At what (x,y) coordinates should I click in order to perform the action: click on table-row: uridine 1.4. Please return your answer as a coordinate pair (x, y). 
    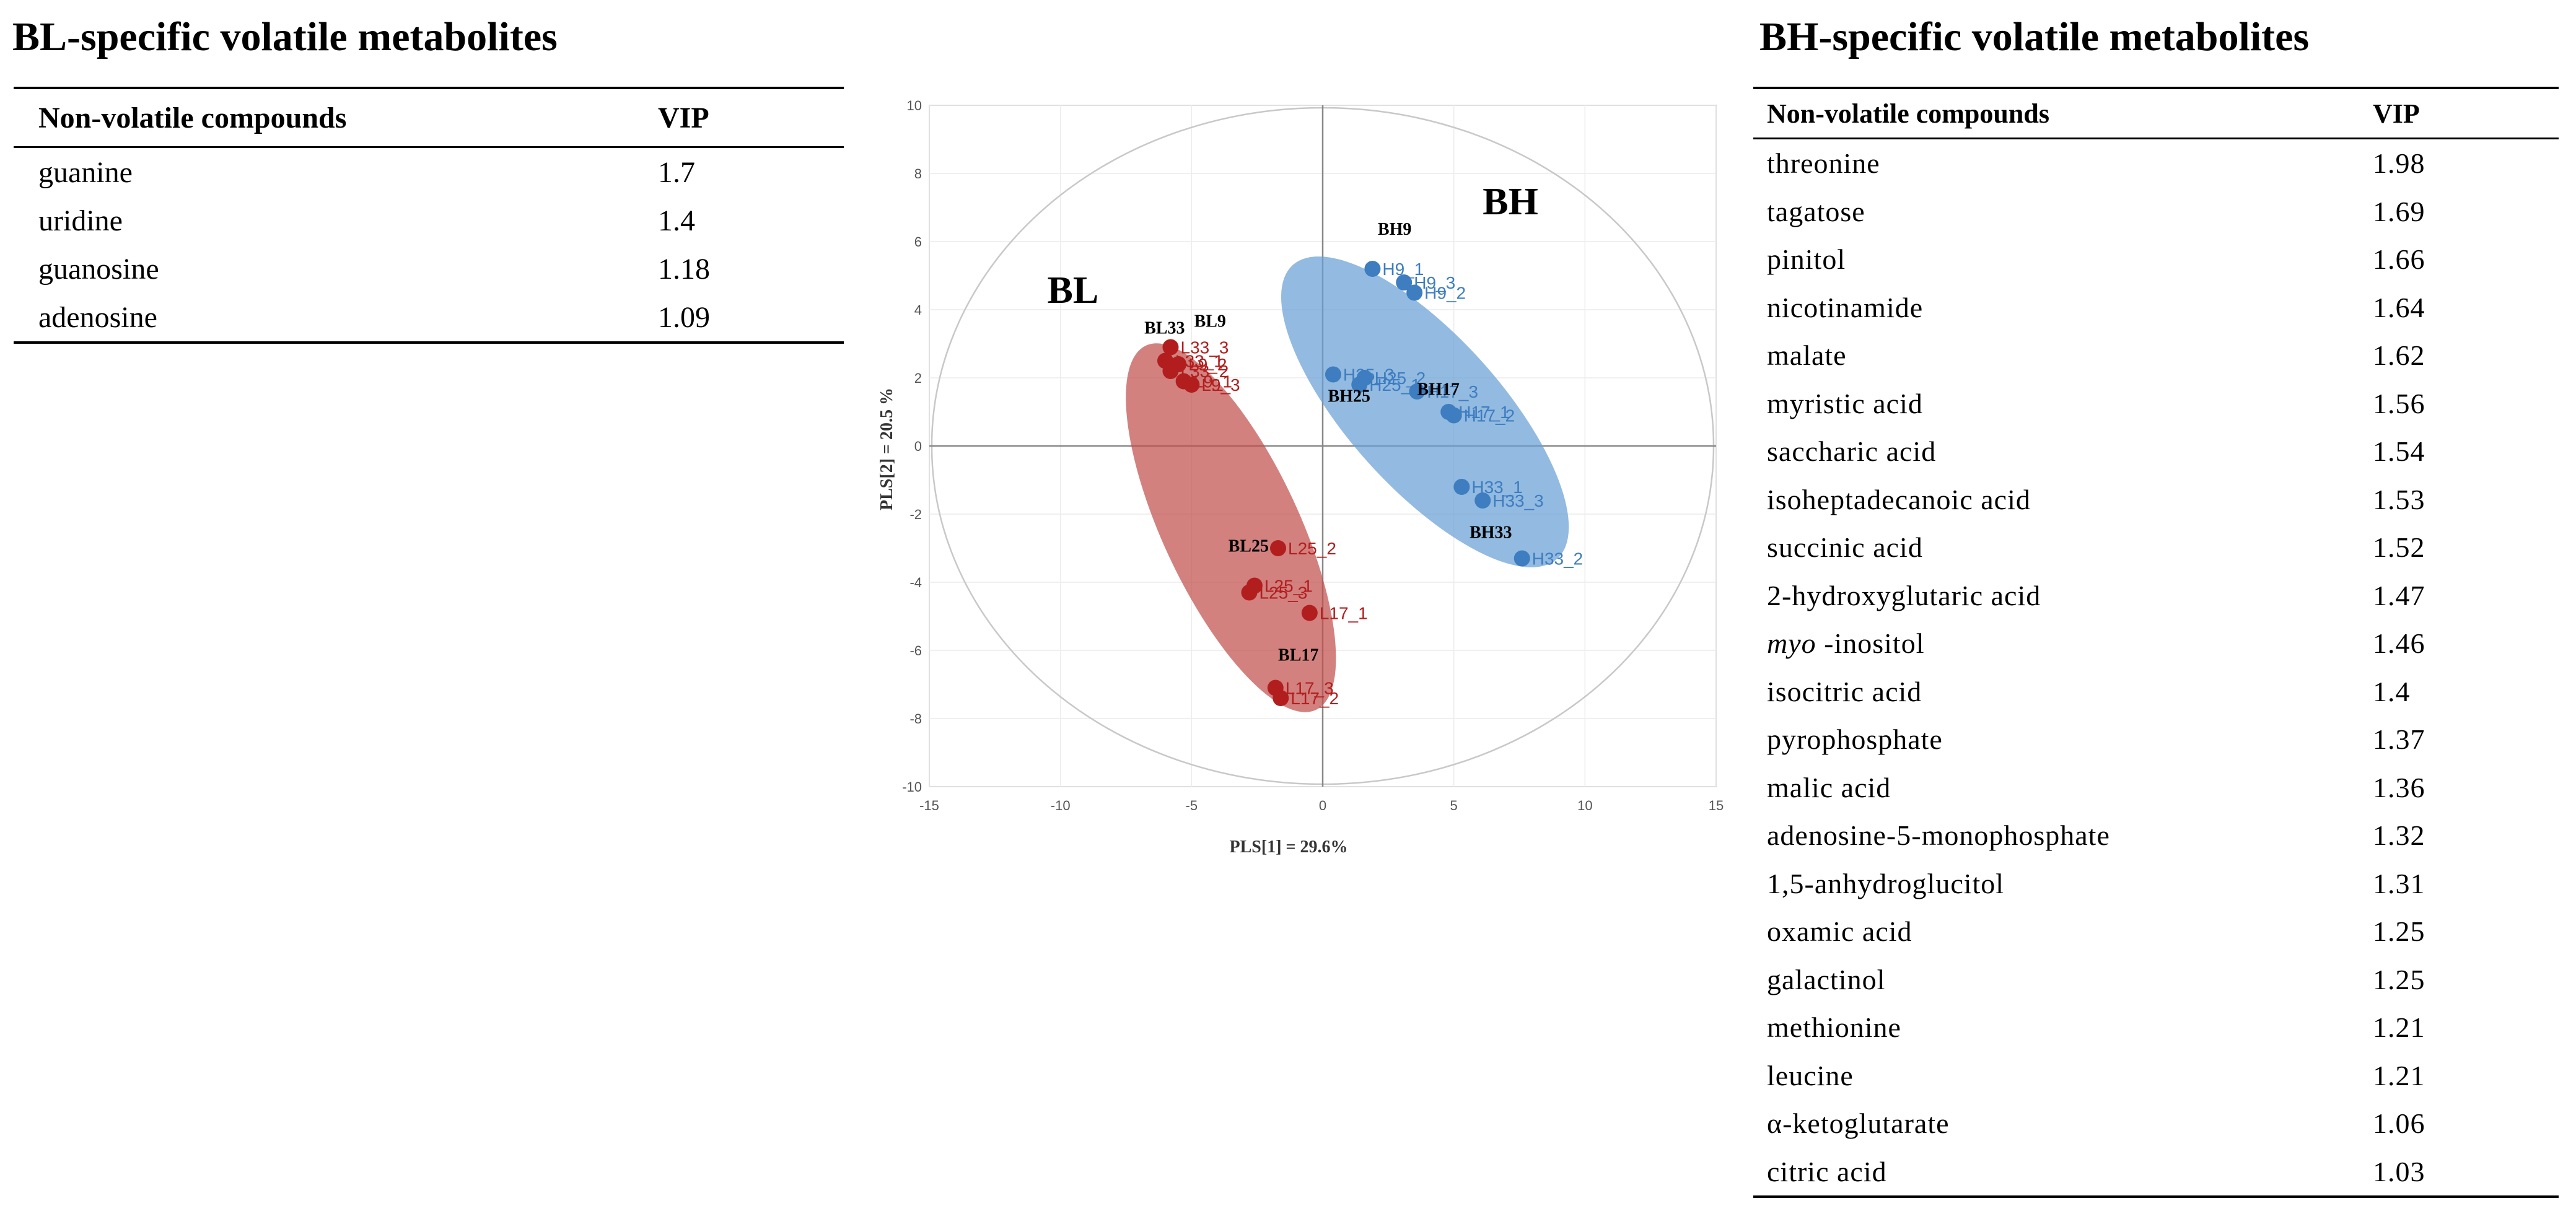
    Looking at the image, I should click on (429, 220).